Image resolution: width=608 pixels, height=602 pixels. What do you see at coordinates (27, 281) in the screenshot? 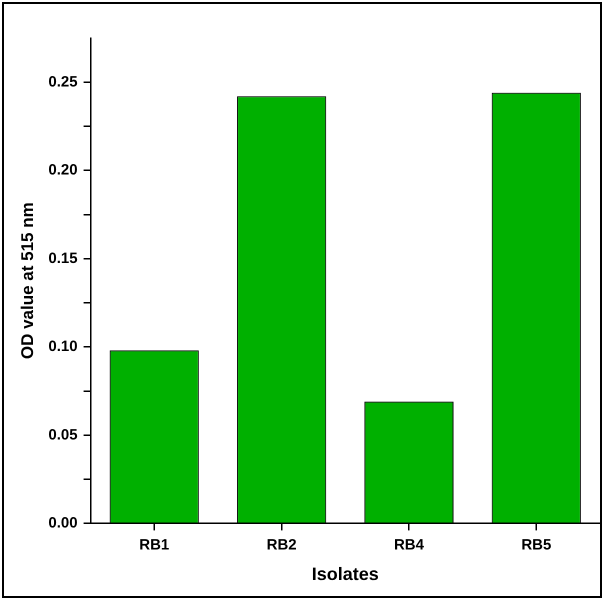
I see `y-axis-title: OD value at 515 nm` at bounding box center [27, 281].